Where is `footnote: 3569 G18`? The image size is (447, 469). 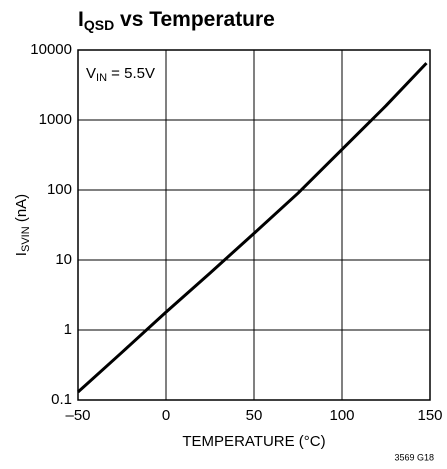
footnote: 3569 G18 is located at coordinates (414, 457).